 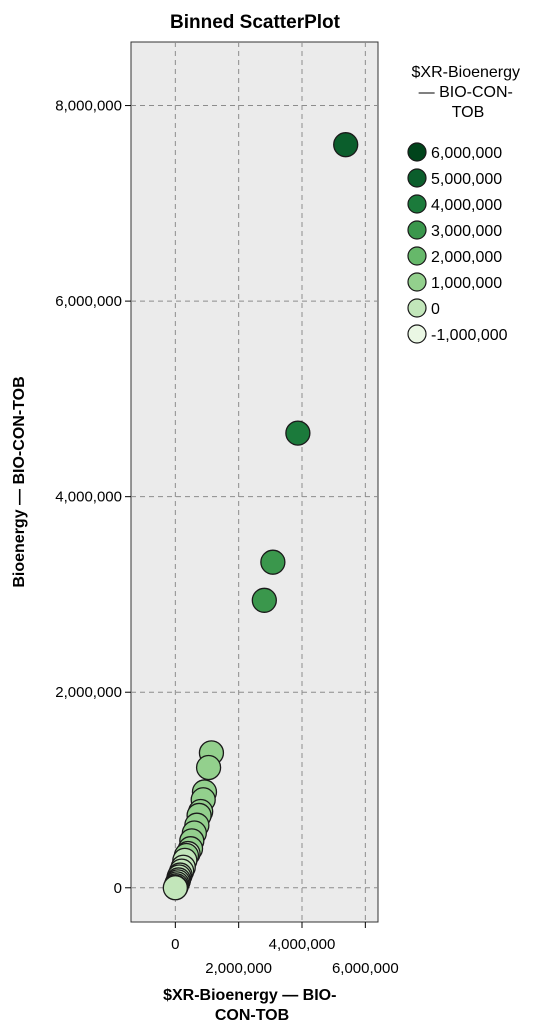 I want to click on legend-label: 1,000,000, so click(x=466, y=283).